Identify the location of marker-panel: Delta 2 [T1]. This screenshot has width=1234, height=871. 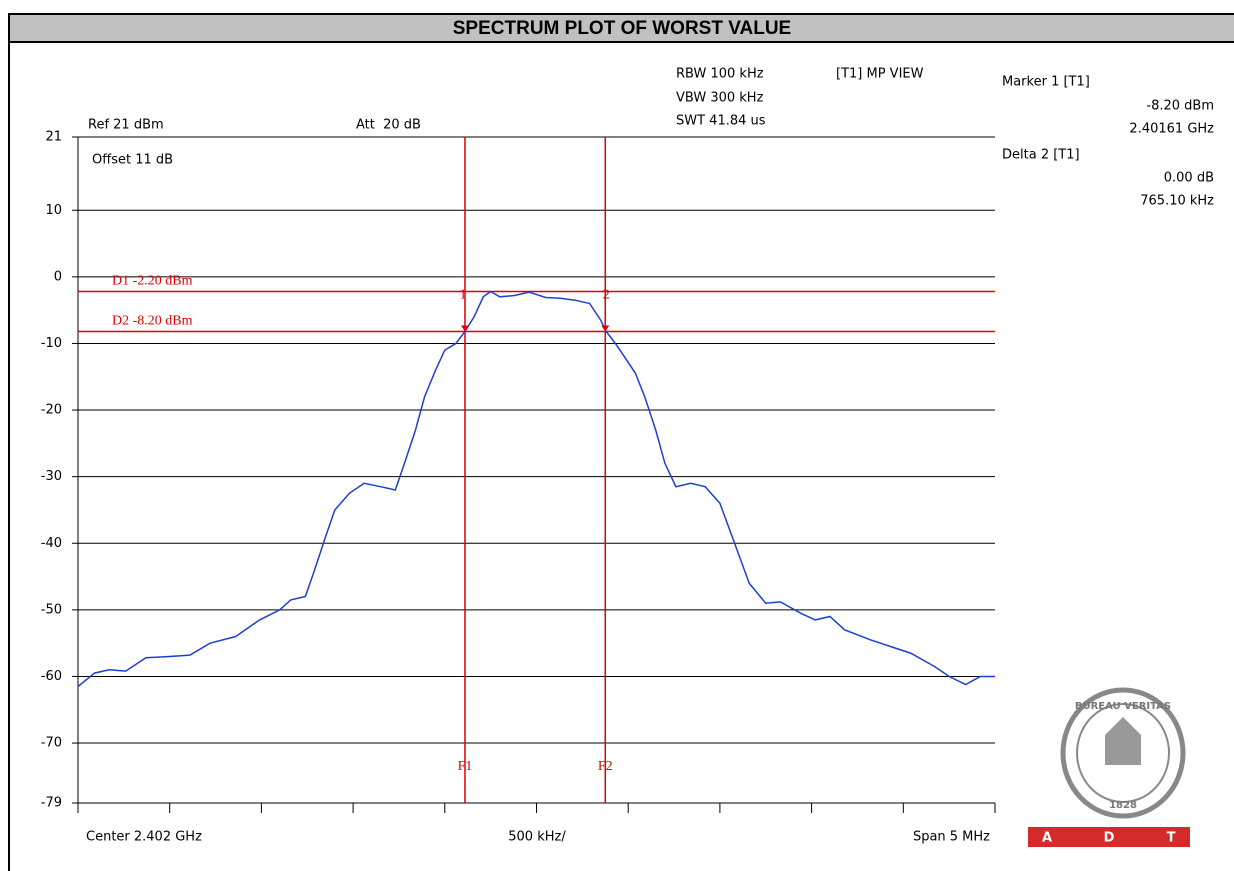
(1041, 155).